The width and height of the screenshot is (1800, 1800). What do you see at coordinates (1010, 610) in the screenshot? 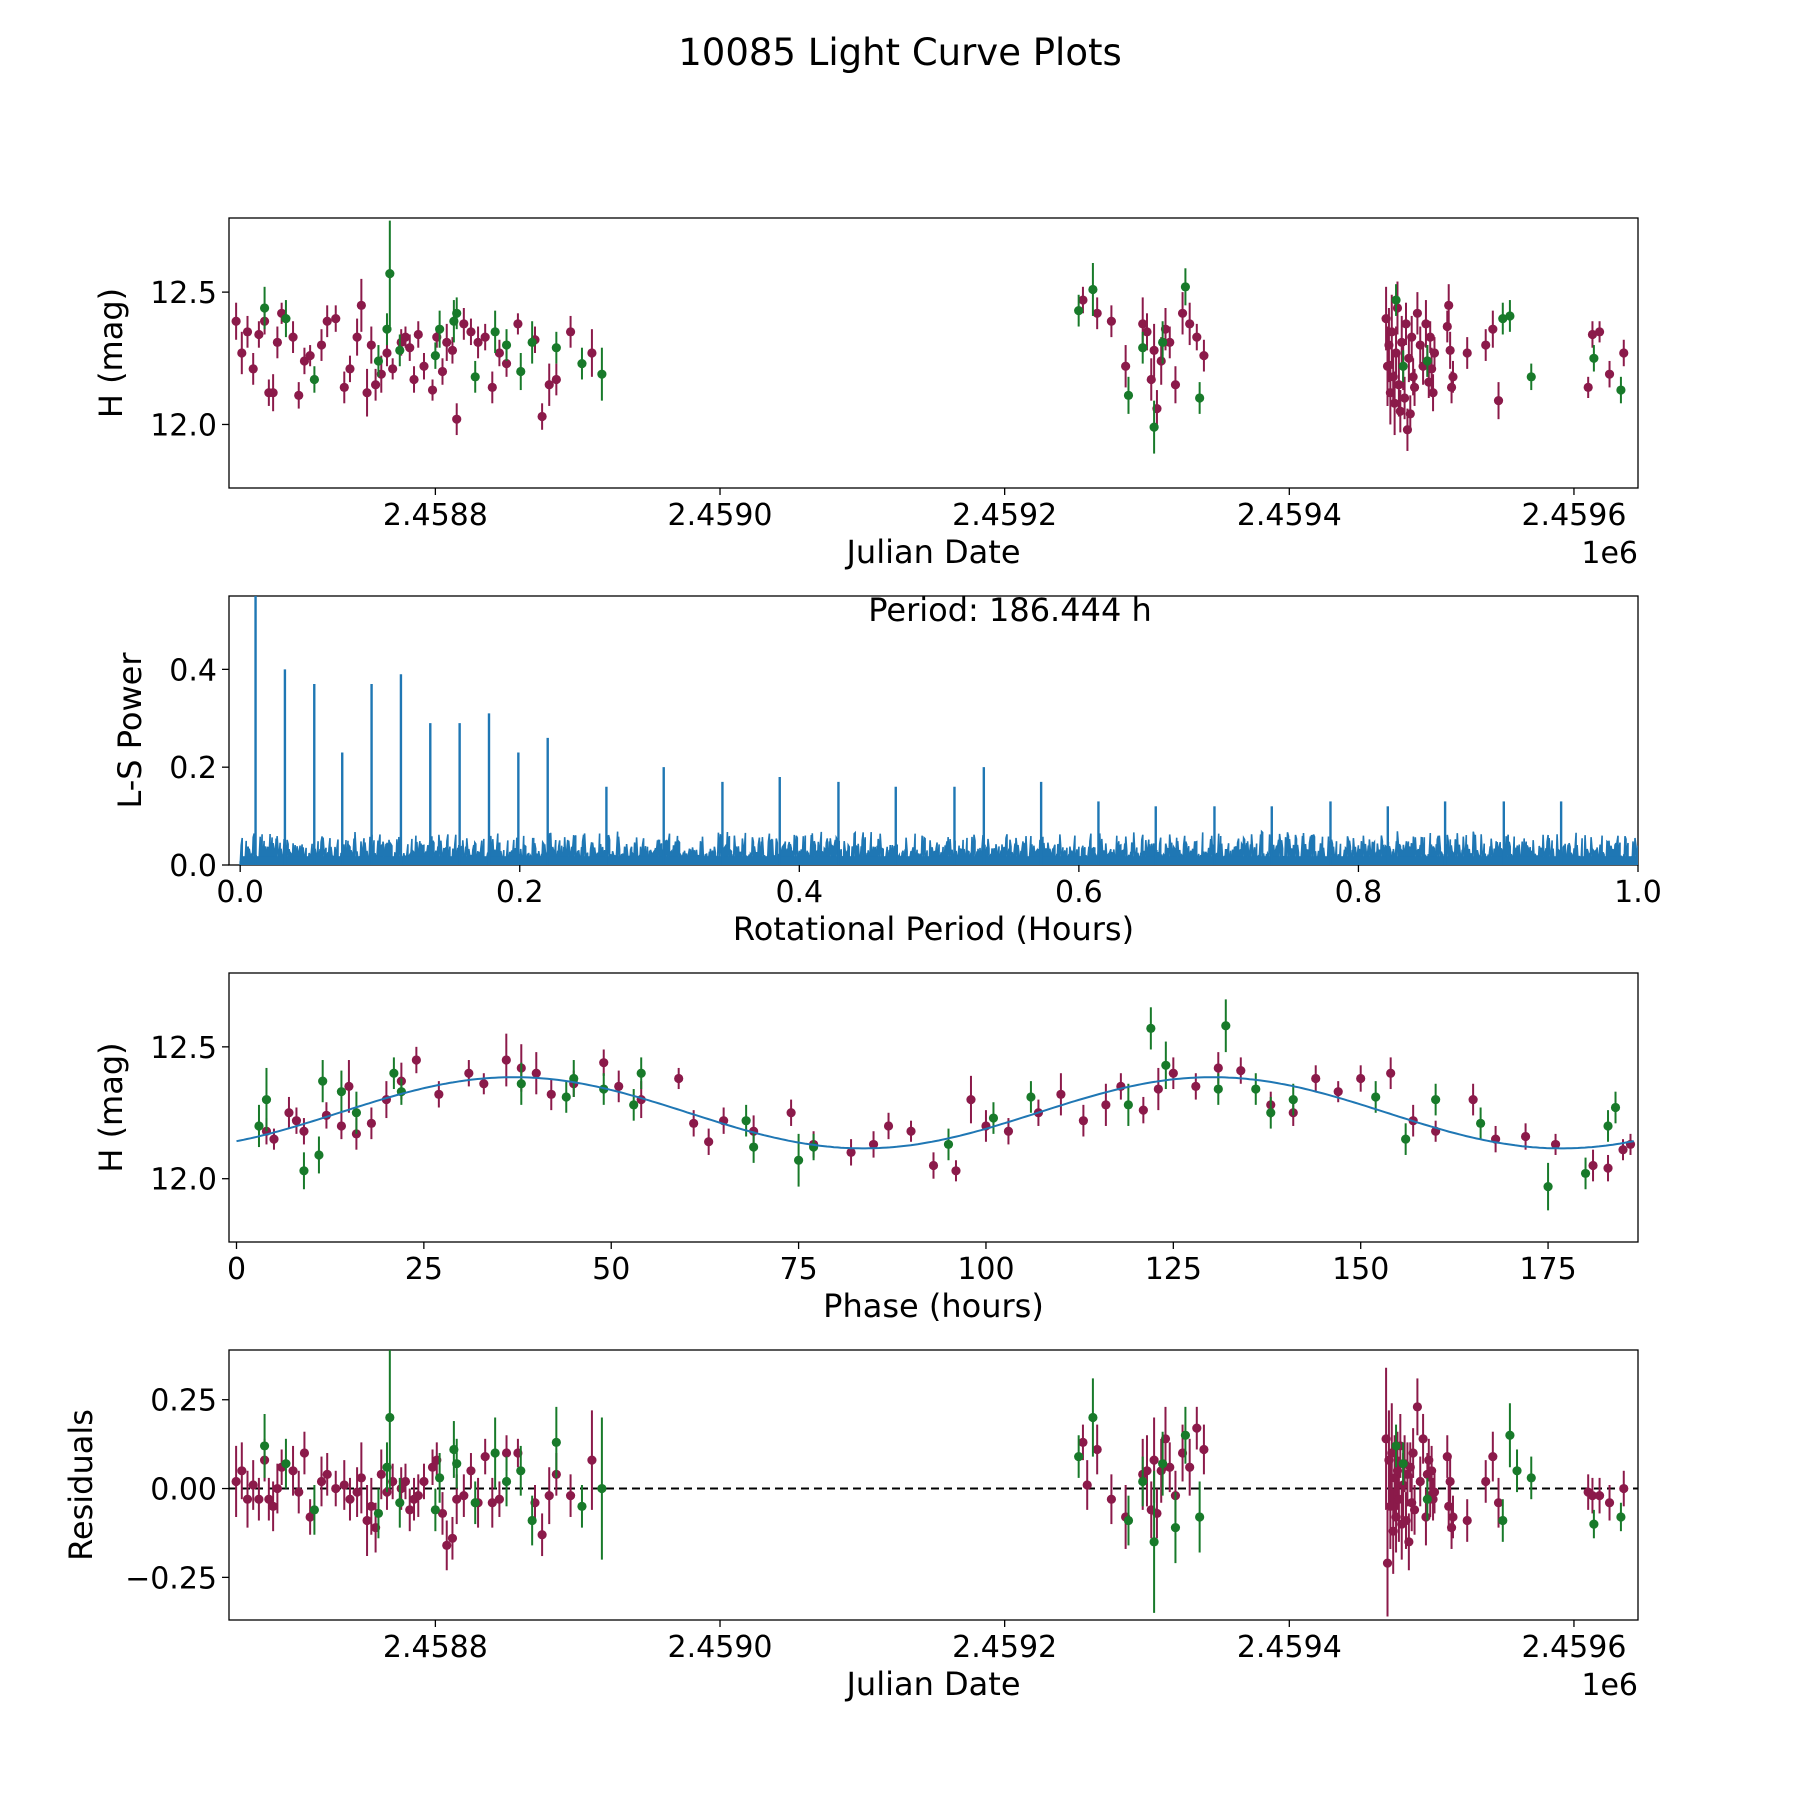
I see `period-annotation: Period: 186.444 h` at bounding box center [1010, 610].